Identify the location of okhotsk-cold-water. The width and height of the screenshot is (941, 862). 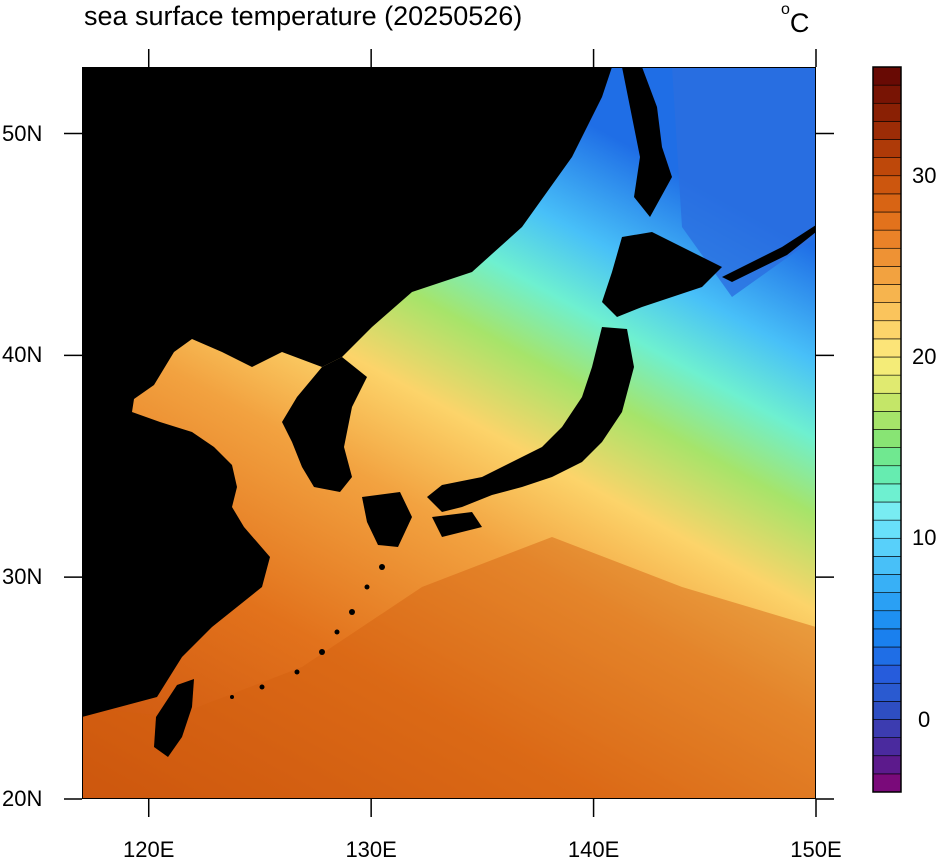
(744, 182).